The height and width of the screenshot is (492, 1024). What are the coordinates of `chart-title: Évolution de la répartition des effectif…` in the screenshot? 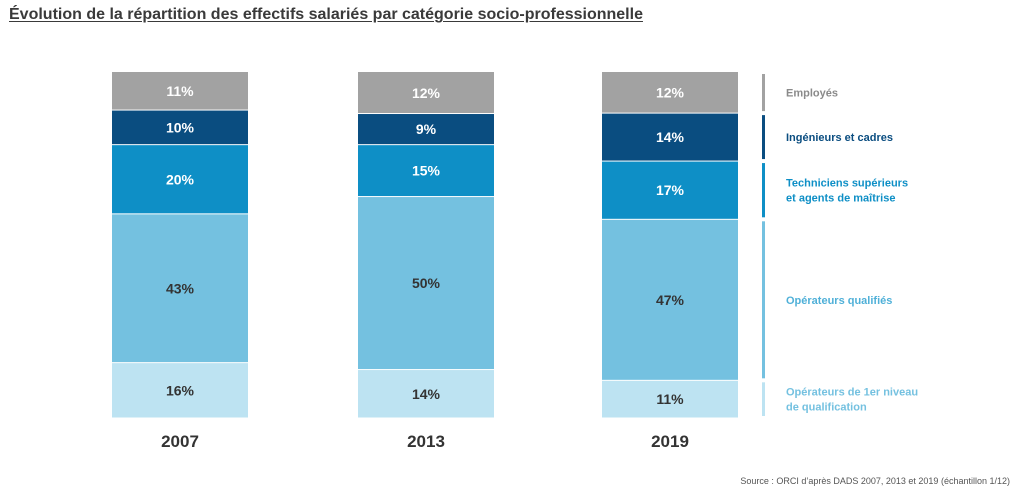 It's located at (326, 14).